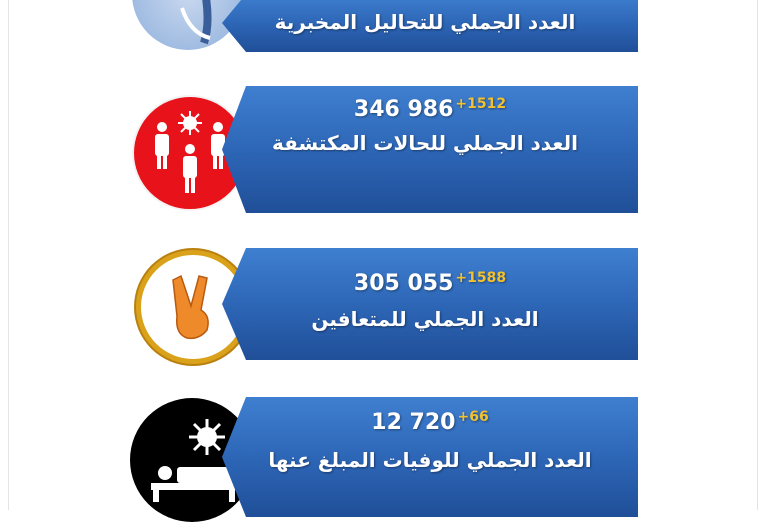 The image size is (765, 522). Describe the element at coordinates (425, 22) in the screenshot. I see `stat-label: العدد الجملي للتحاليل المخبرية` at that location.